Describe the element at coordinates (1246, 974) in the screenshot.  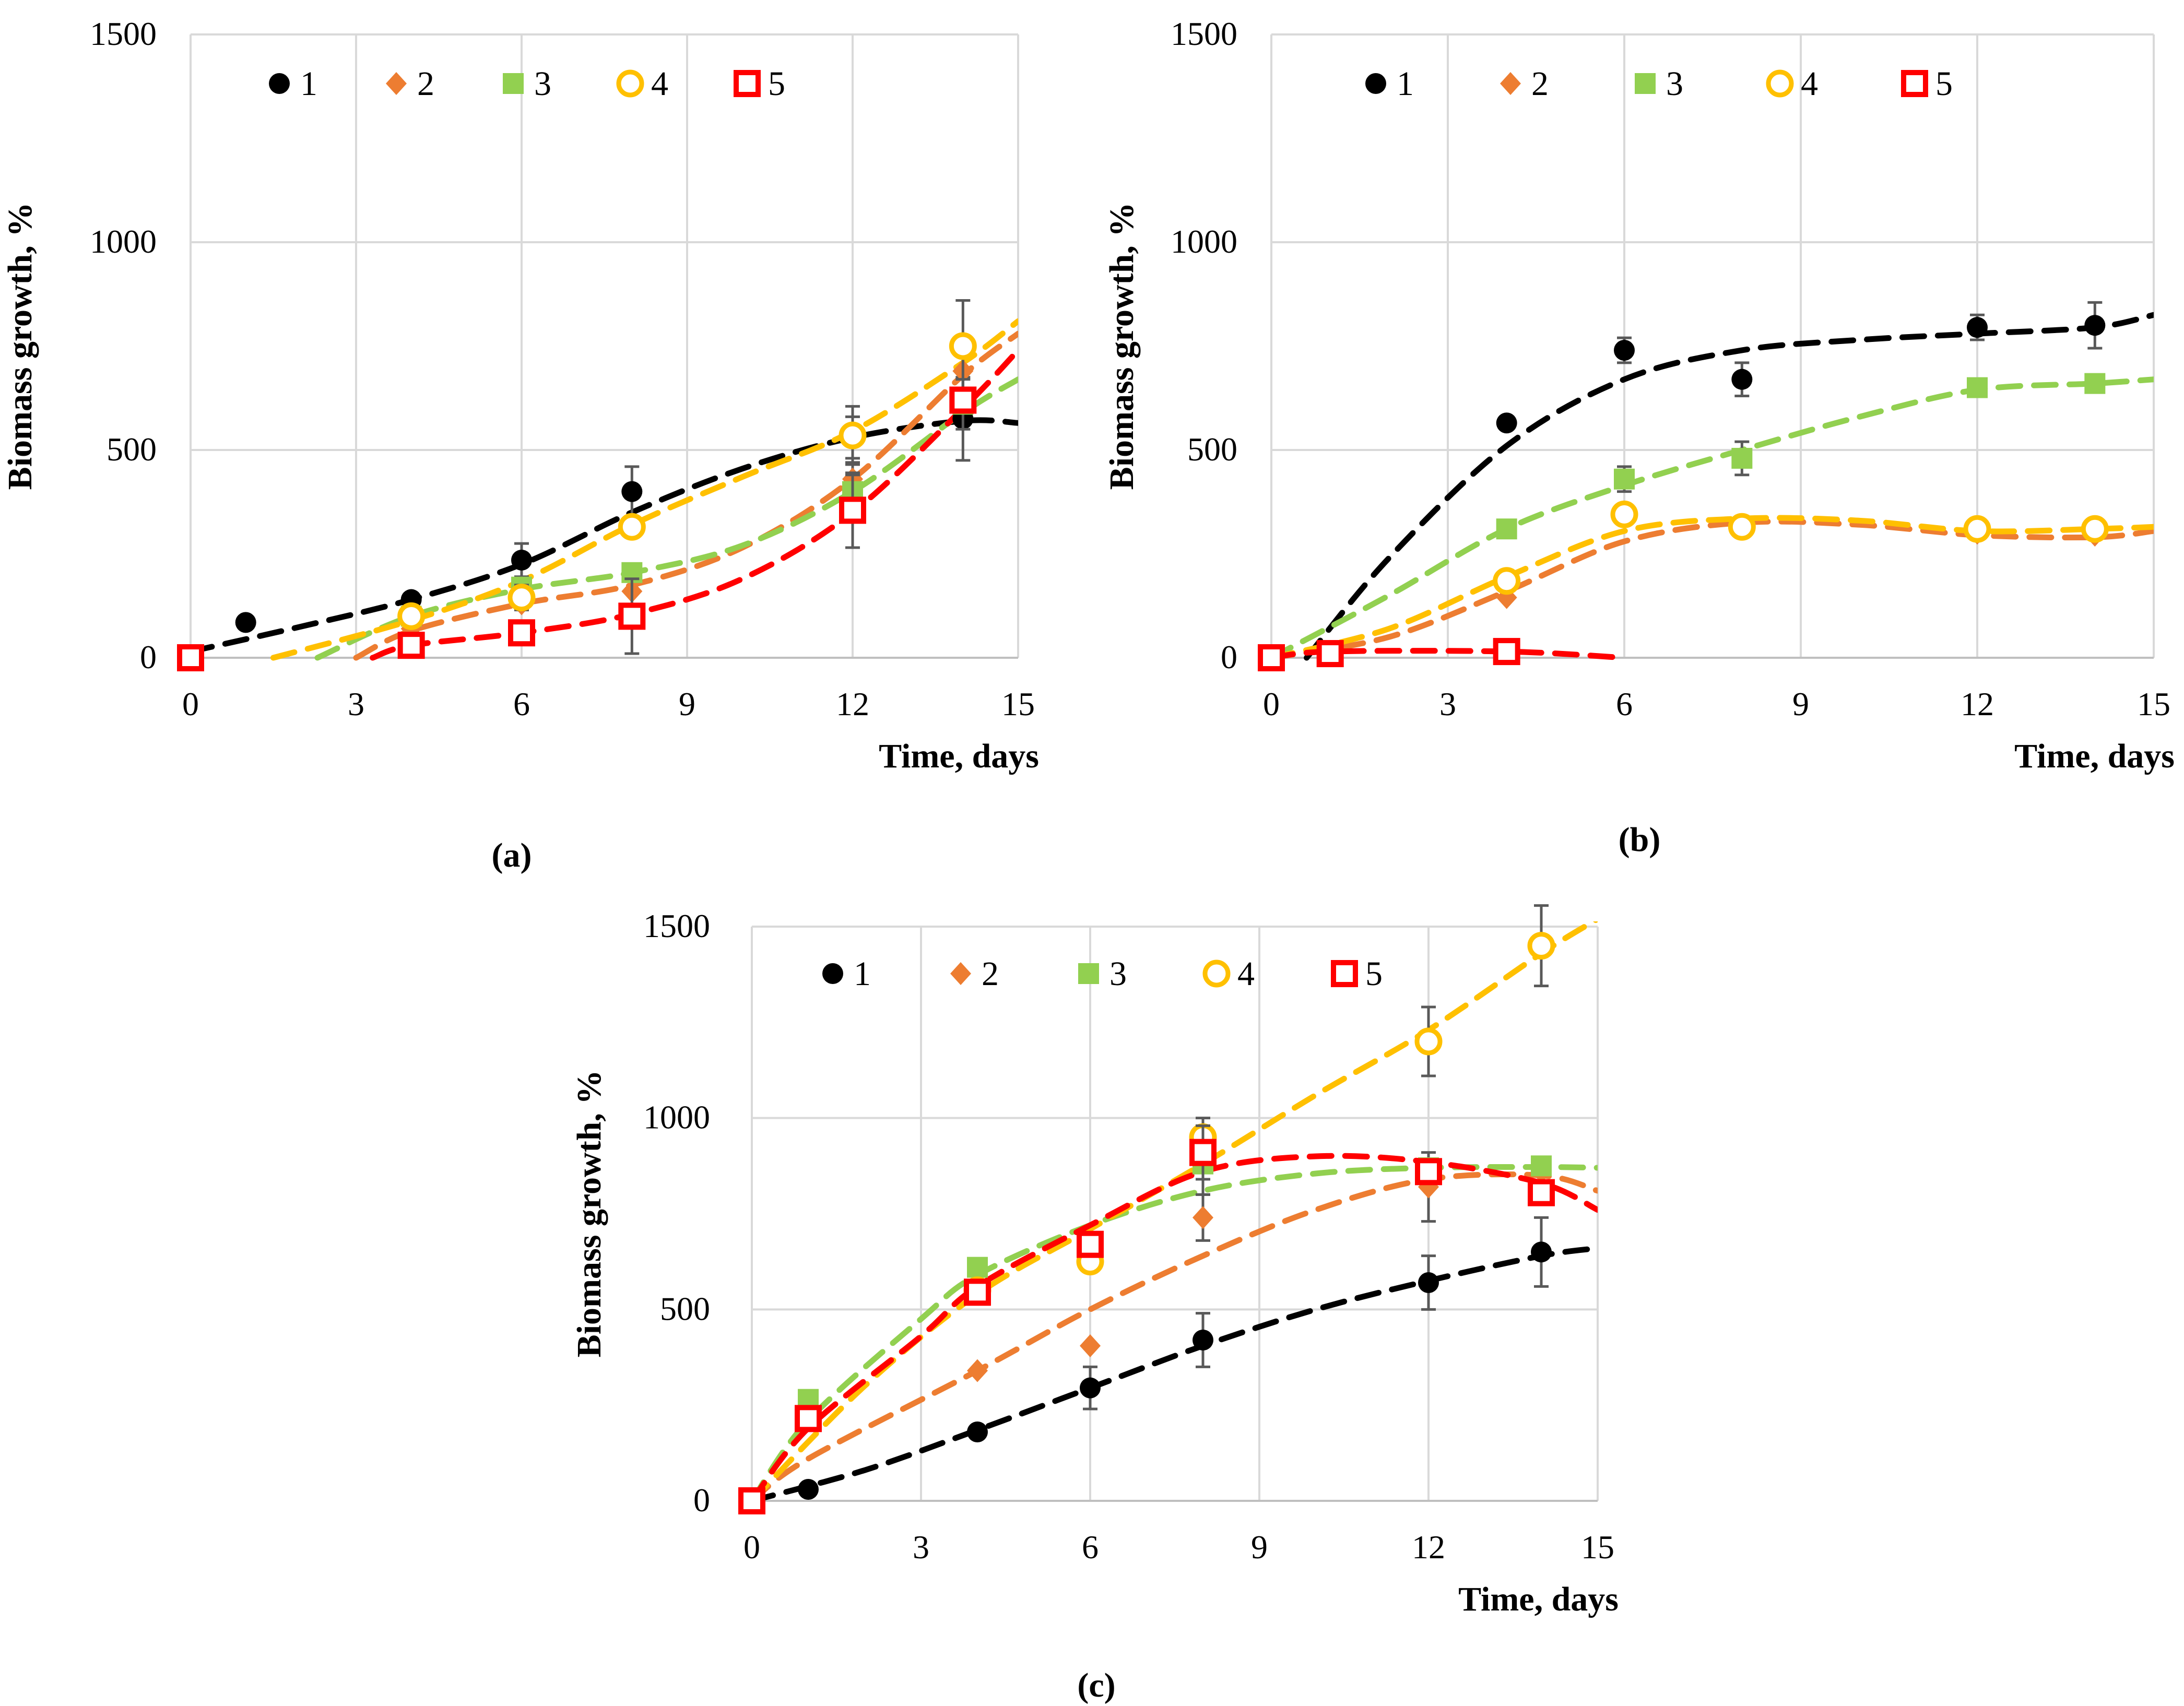
I see `legend-label-series-4: 4` at that location.